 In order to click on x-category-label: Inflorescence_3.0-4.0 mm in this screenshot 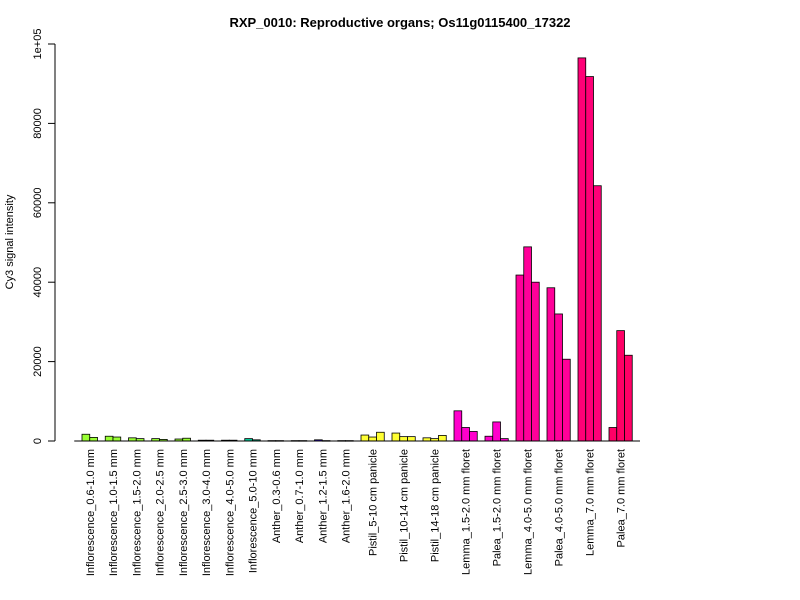, I will do `click(207, 512)`.